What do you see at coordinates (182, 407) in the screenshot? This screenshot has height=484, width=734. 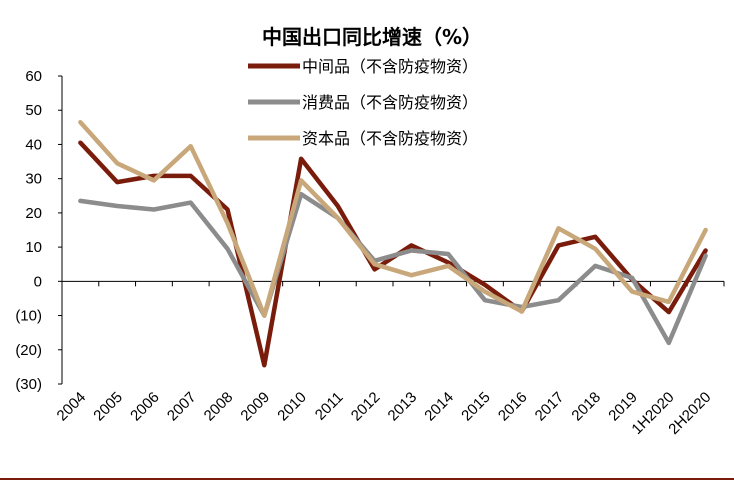 I see `x-tick-label: 2007` at bounding box center [182, 407].